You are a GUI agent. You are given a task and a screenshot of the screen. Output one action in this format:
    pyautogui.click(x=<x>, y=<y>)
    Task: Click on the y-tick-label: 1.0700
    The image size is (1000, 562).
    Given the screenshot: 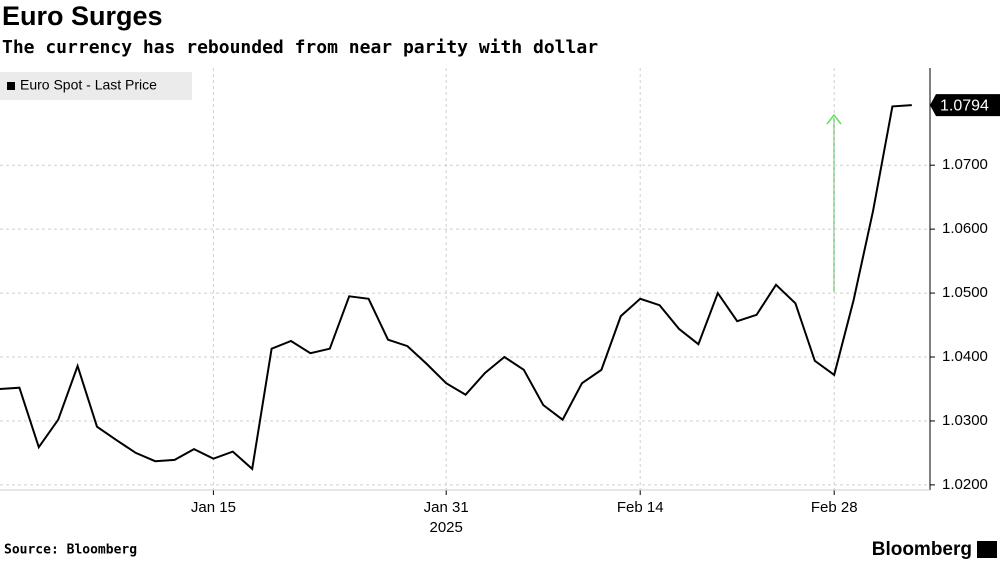 What is the action you would take?
    pyautogui.click(x=965, y=164)
    